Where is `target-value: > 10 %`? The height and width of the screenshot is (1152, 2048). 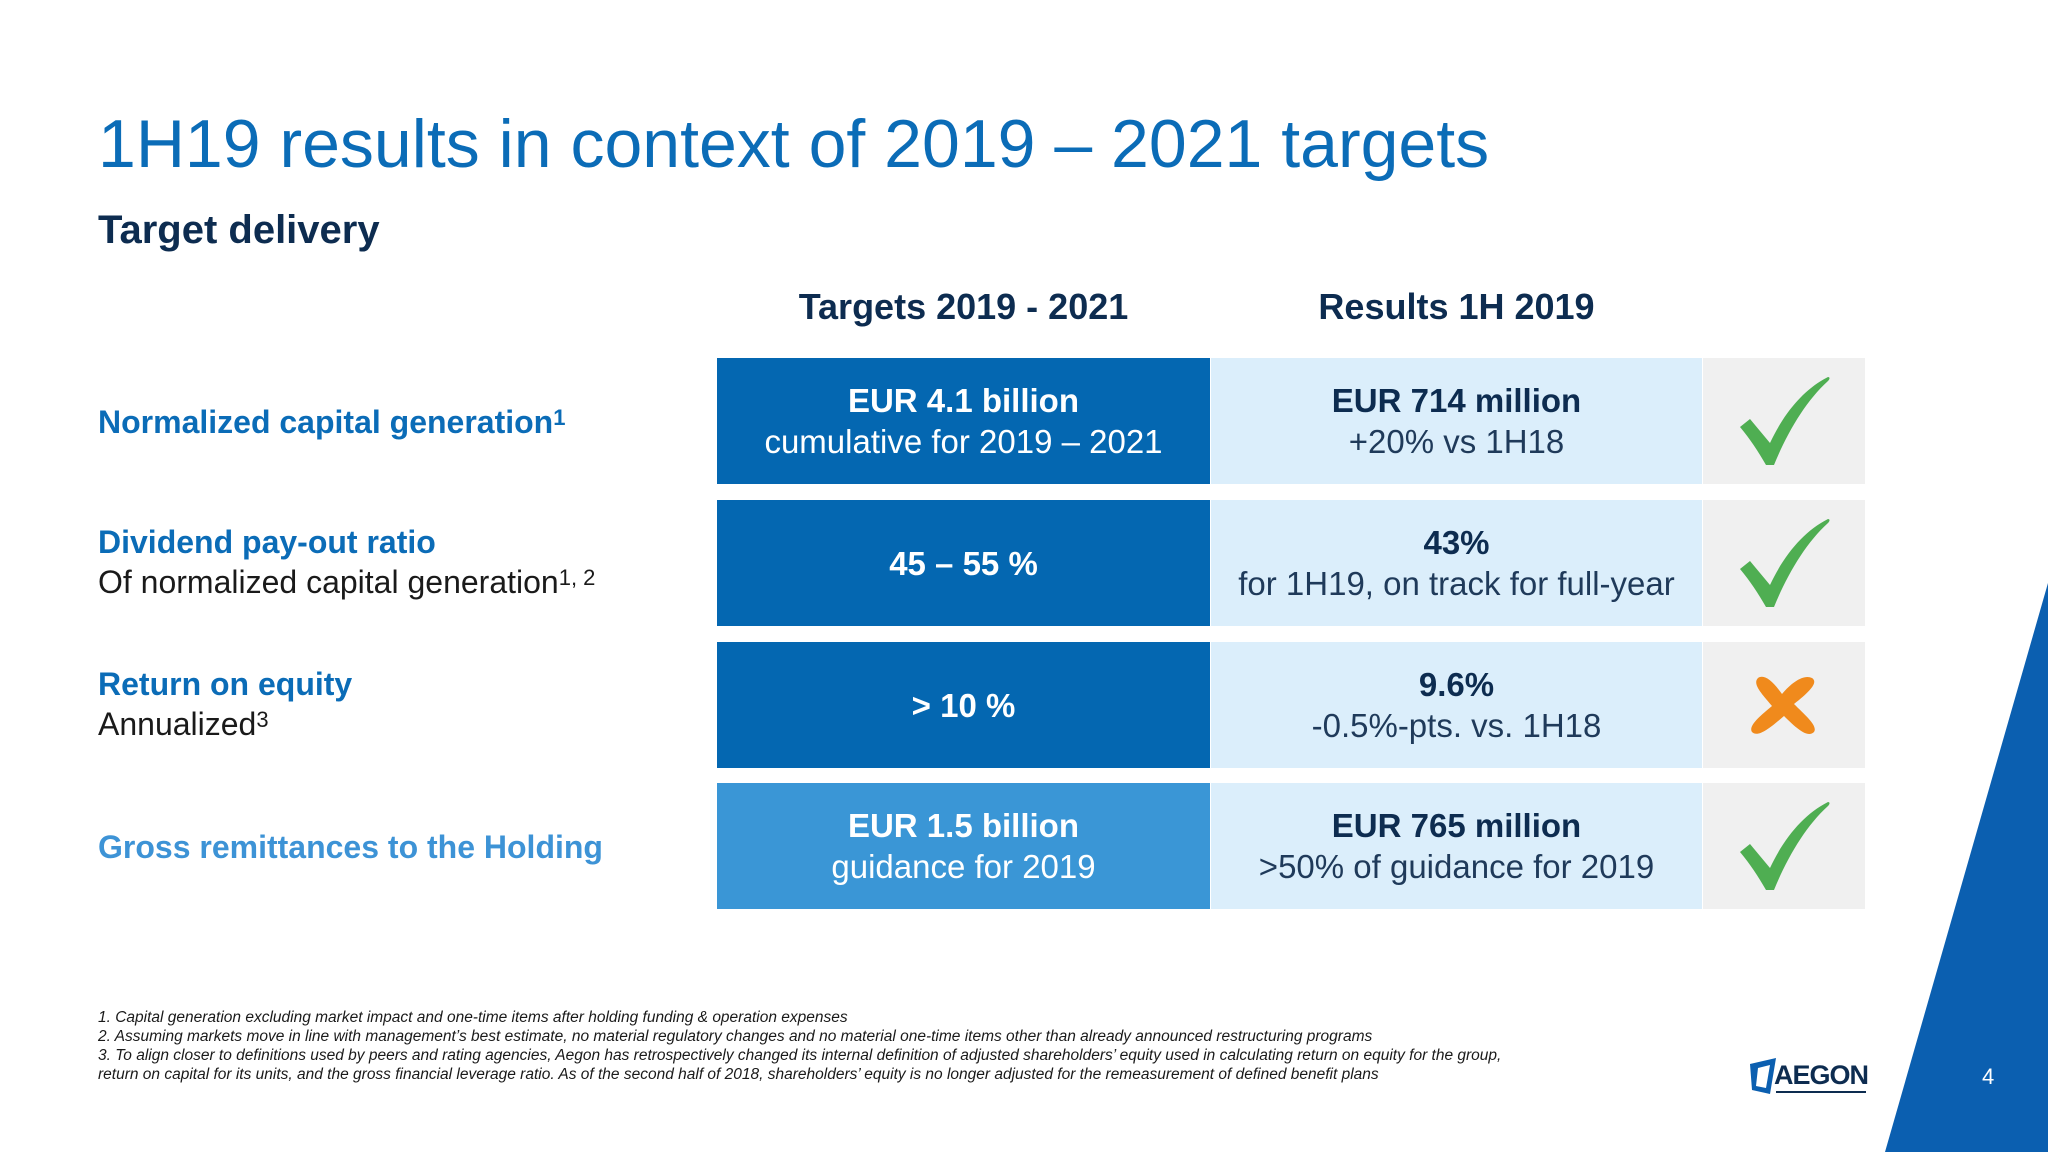
target-value: > 10 % is located at coordinates (963, 705).